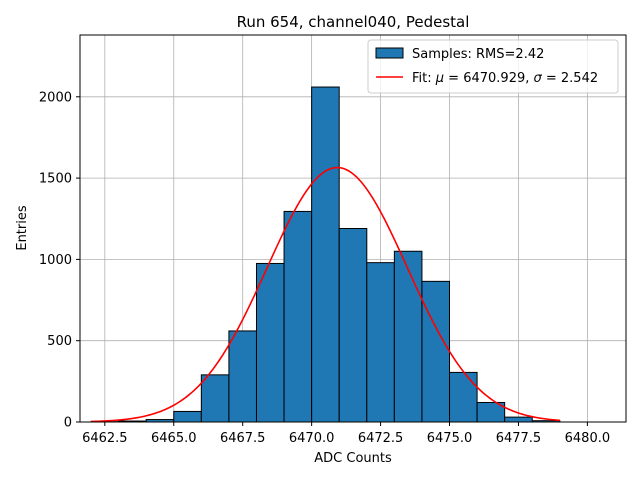 The width and height of the screenshot is (640, 485). I want to click on legend-swatch-samples, so click(389, 53).